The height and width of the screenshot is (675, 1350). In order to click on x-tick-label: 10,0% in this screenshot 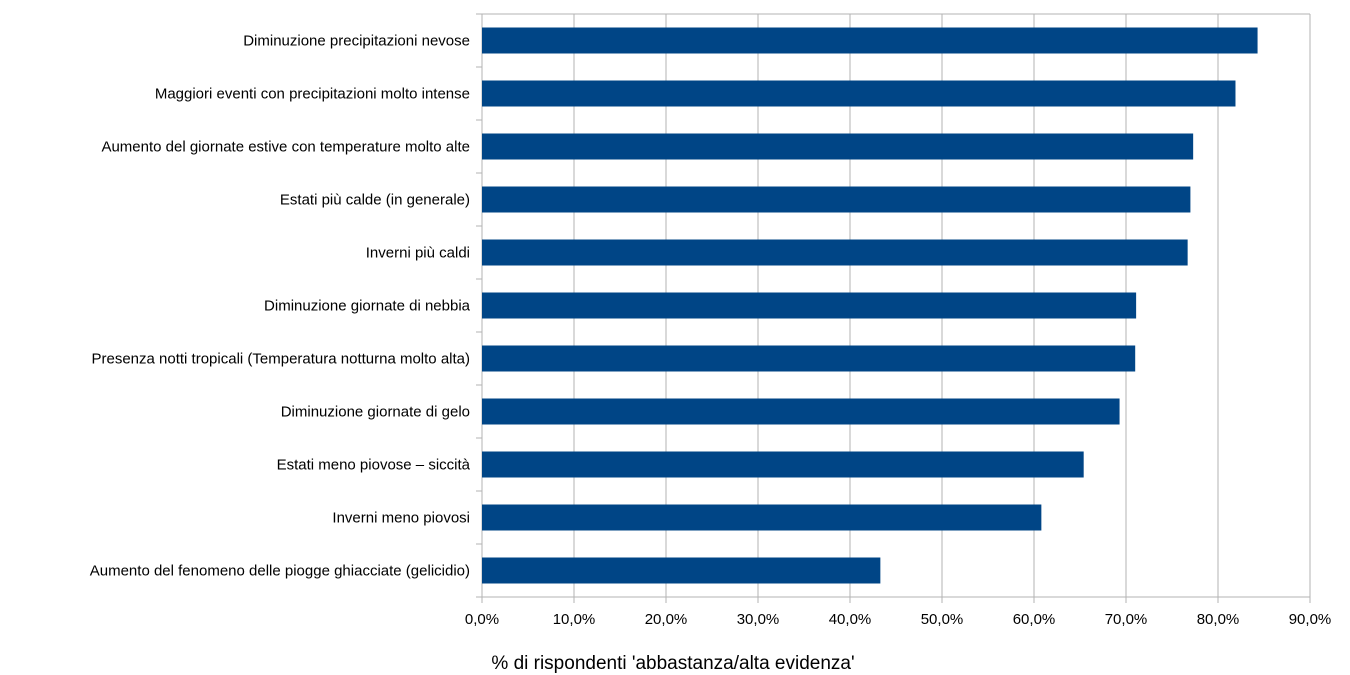, I will do `click(574, 619)`.